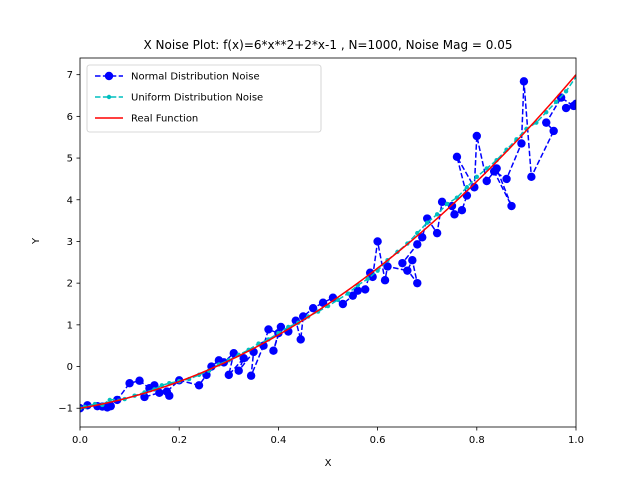  What do you see at coordinates (70, 325) in the screenshot?
I see `y-tick-label: 1` at bounding box center [70, 325].